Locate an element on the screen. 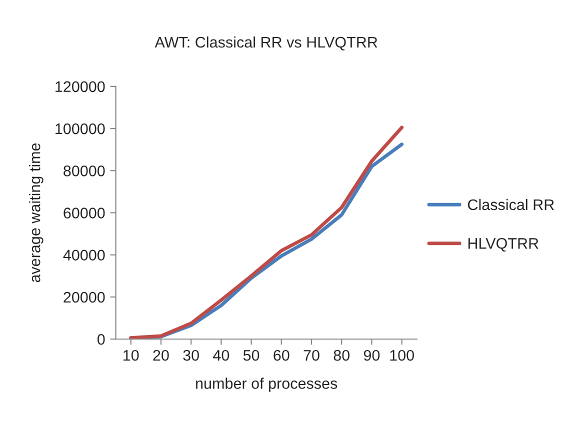  x-tick-label: 50 is located at coordinates (251, 355).